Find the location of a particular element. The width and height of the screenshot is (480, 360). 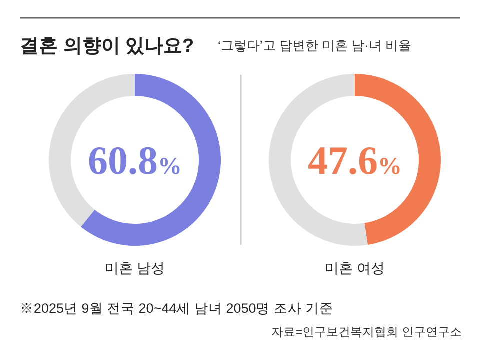

text: 미혼 남성 is located at coordinates (135, 268).